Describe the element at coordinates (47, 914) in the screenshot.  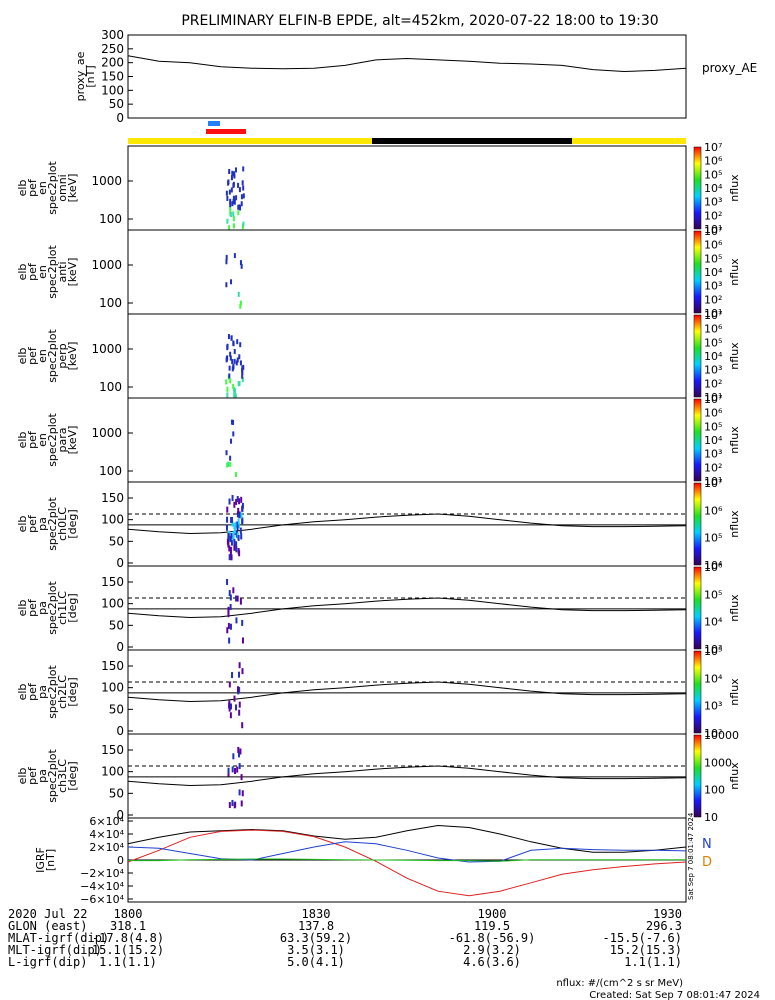
I see `footer-row-label: 2020 Jul 22` at that location.